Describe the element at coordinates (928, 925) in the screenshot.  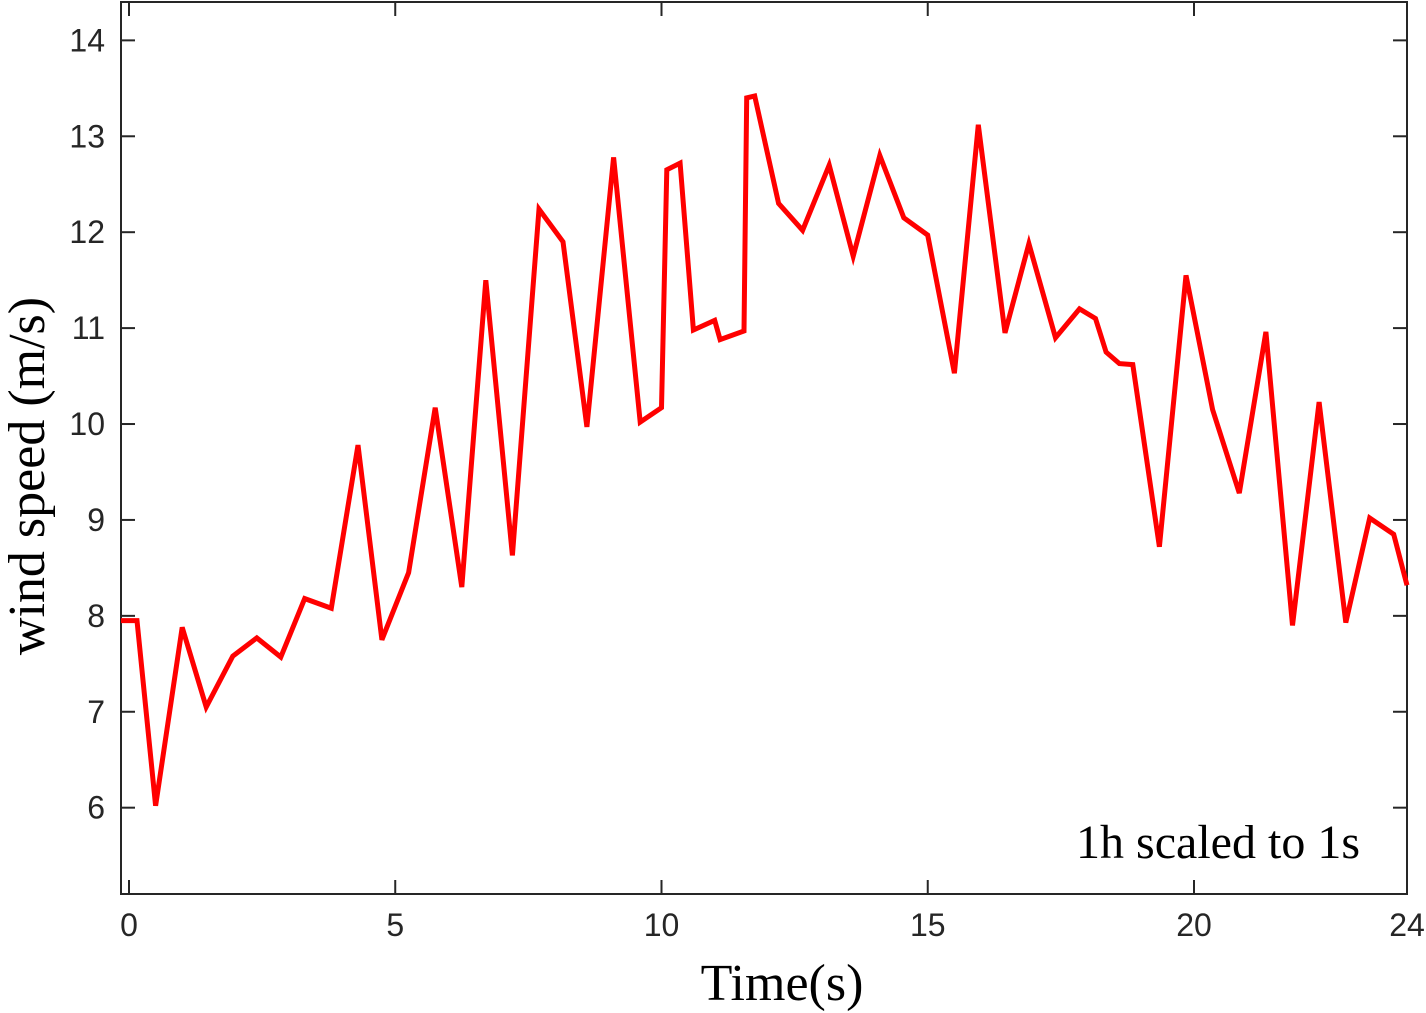
I see `x-tick-label: 15` at that location.